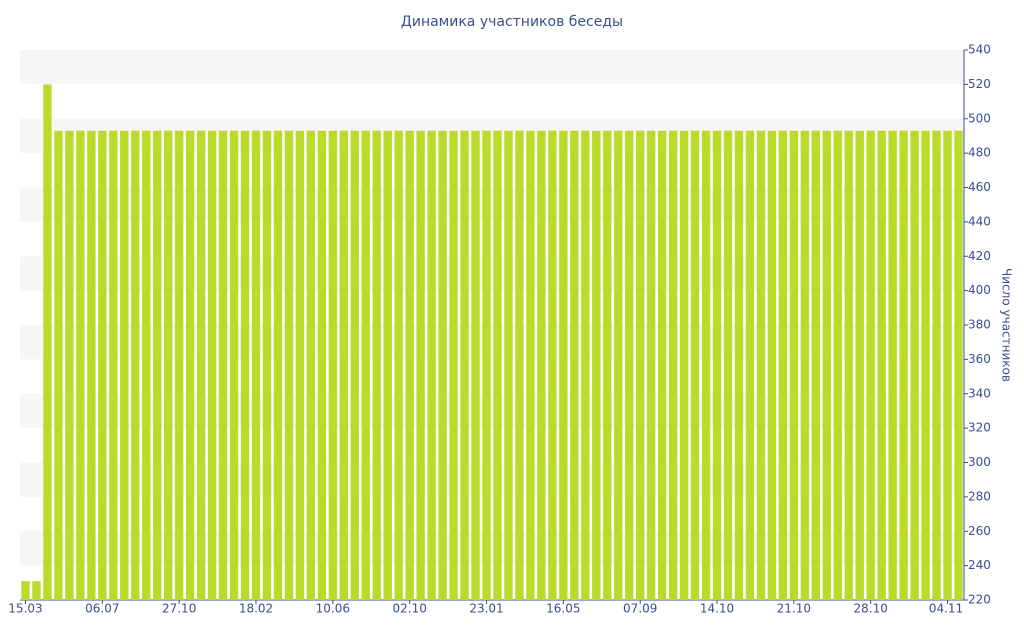  I want to click on x-tick-label: 18.02, so click(256, 609).